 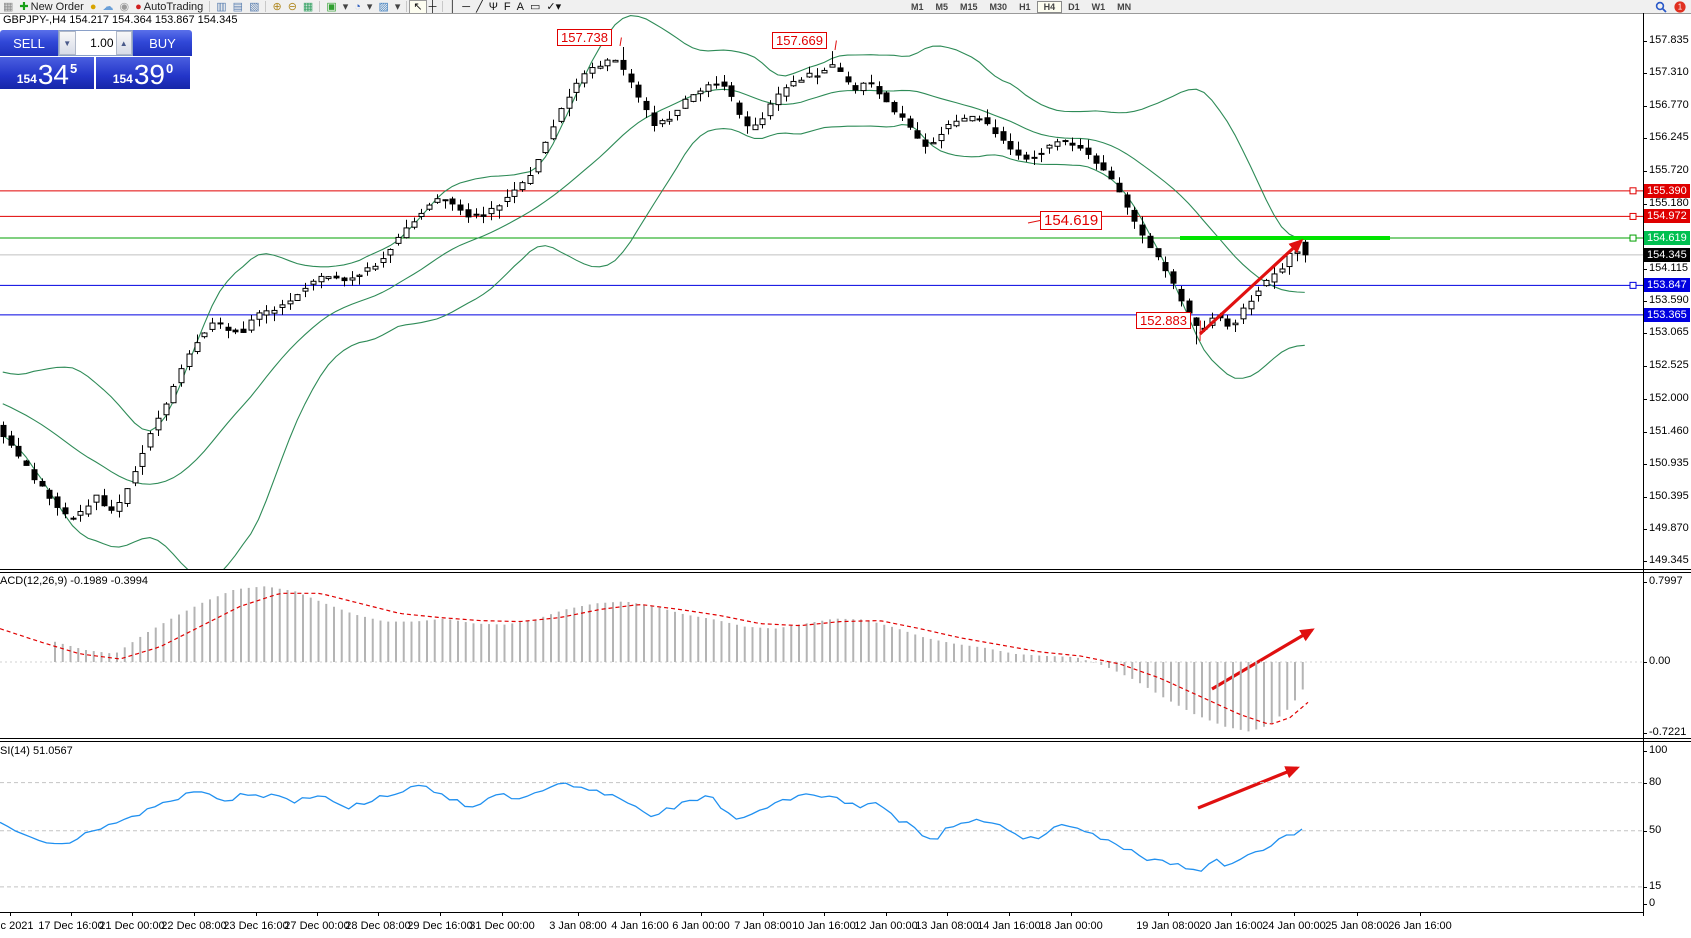 What do you see at coordinates (1668, 732) in the screenshot?
I see `macd-tick-label: -0.7221` at bounding box center [1668, 732].